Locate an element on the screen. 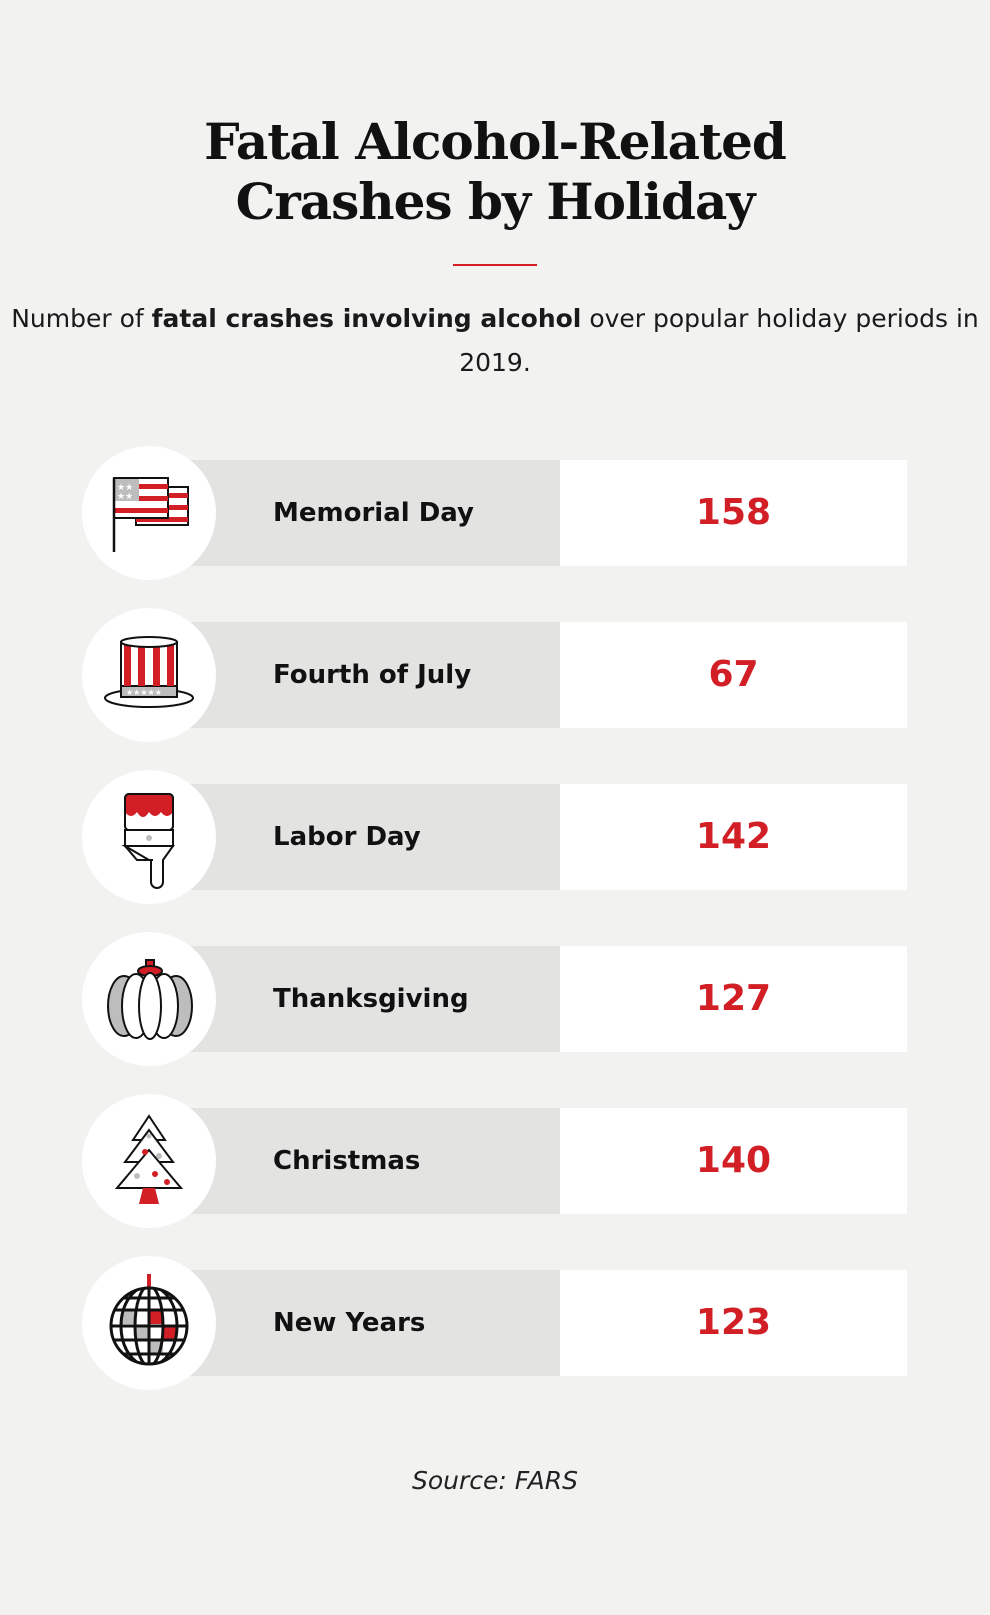  title-line-2: Crashes by Holiday is located at coordinates (495, 201).